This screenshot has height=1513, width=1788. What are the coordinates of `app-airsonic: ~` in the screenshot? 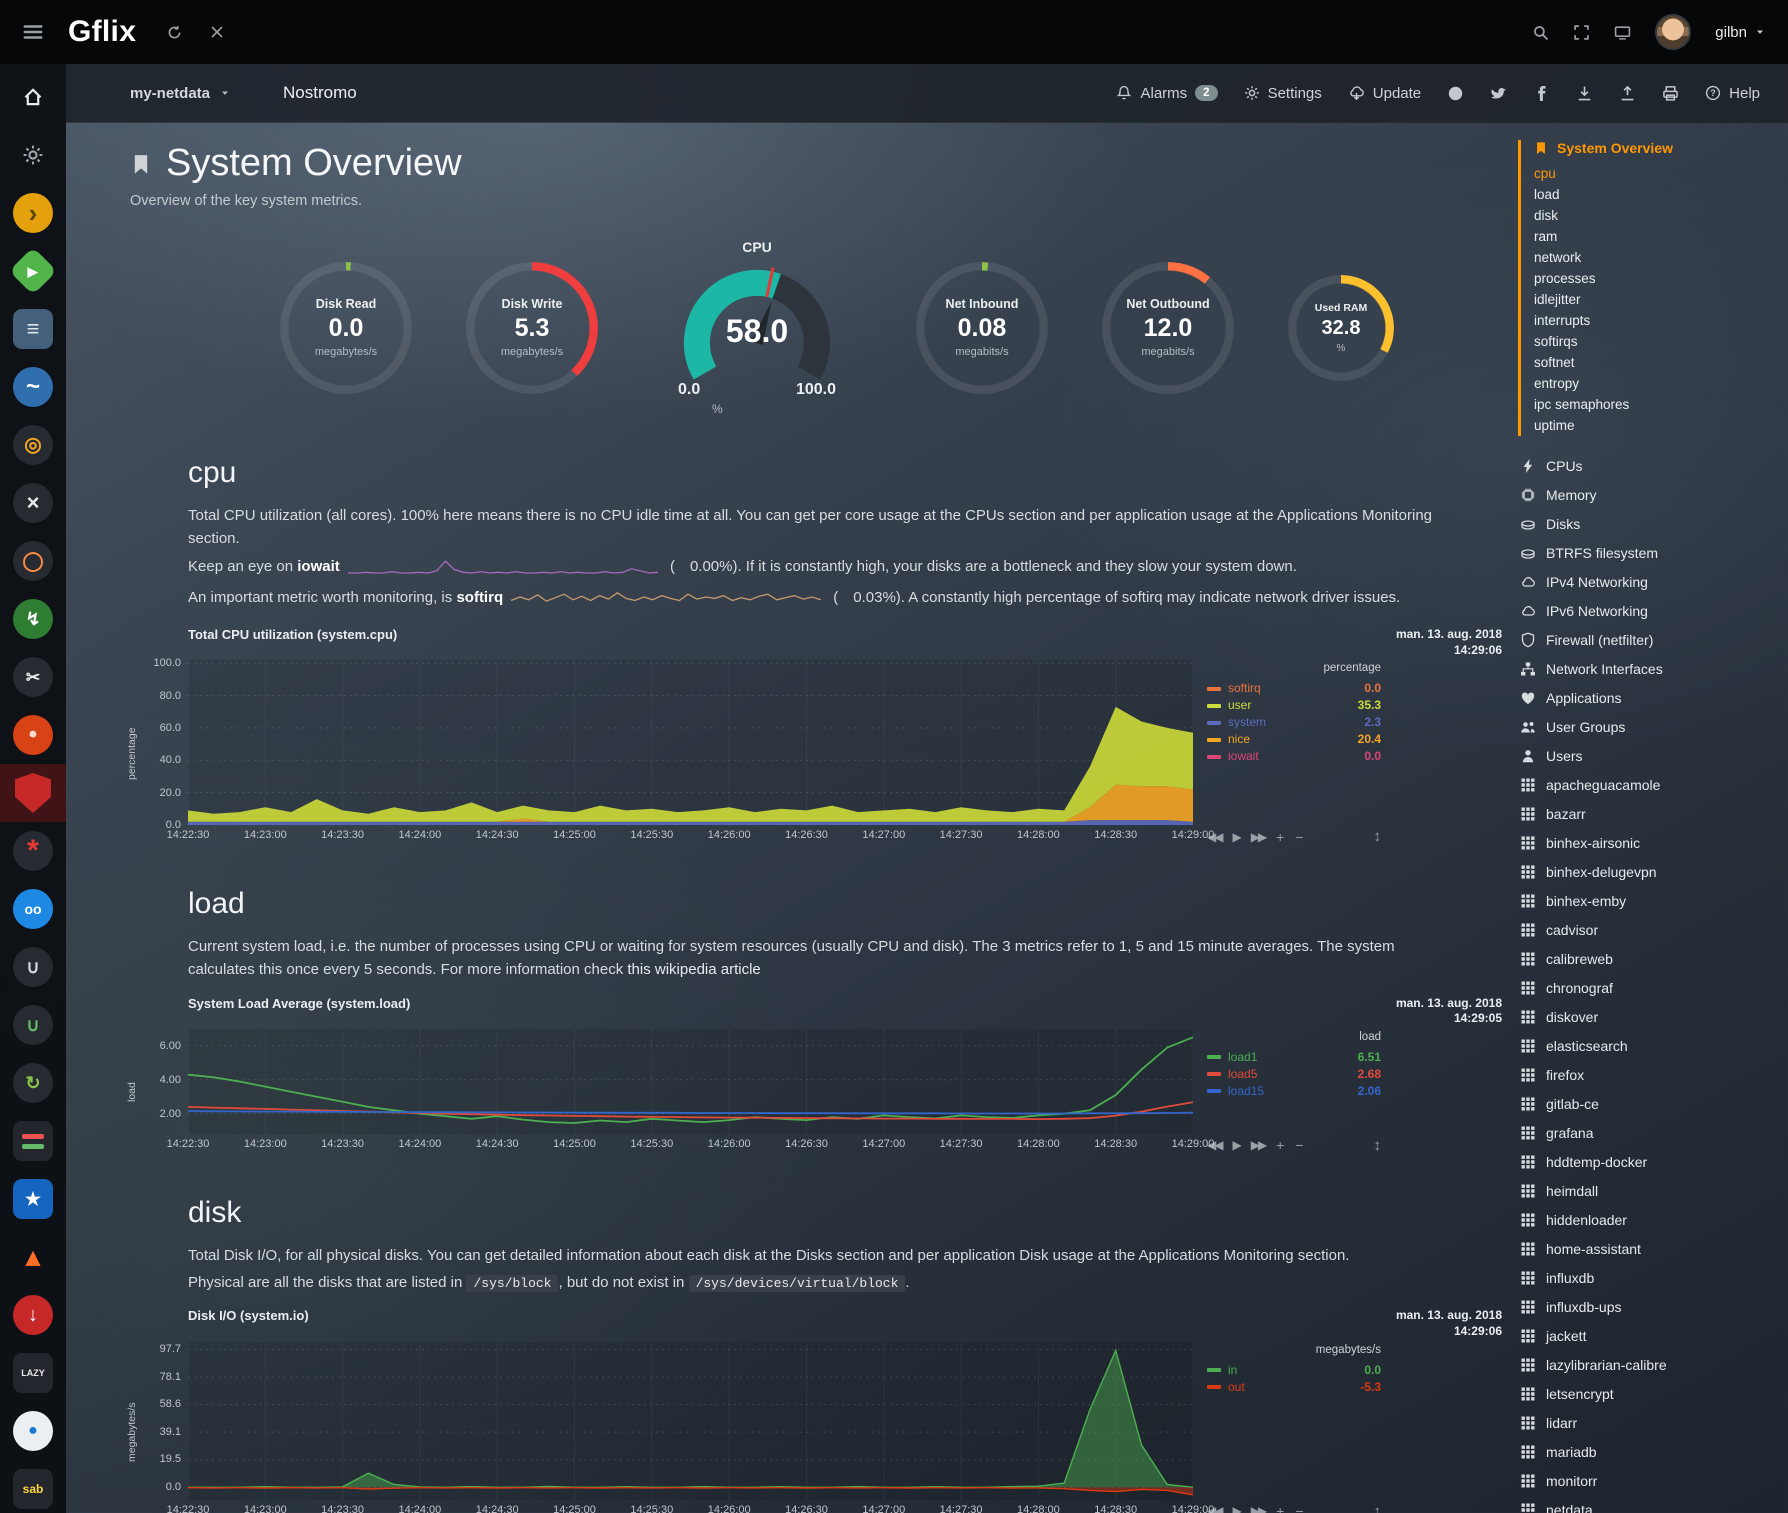 It's located at (33, 387).